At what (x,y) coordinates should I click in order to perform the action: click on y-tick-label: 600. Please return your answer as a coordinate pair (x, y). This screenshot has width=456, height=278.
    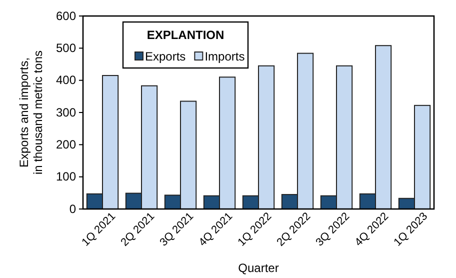
    Looking at the image, I should click on (66, 15).